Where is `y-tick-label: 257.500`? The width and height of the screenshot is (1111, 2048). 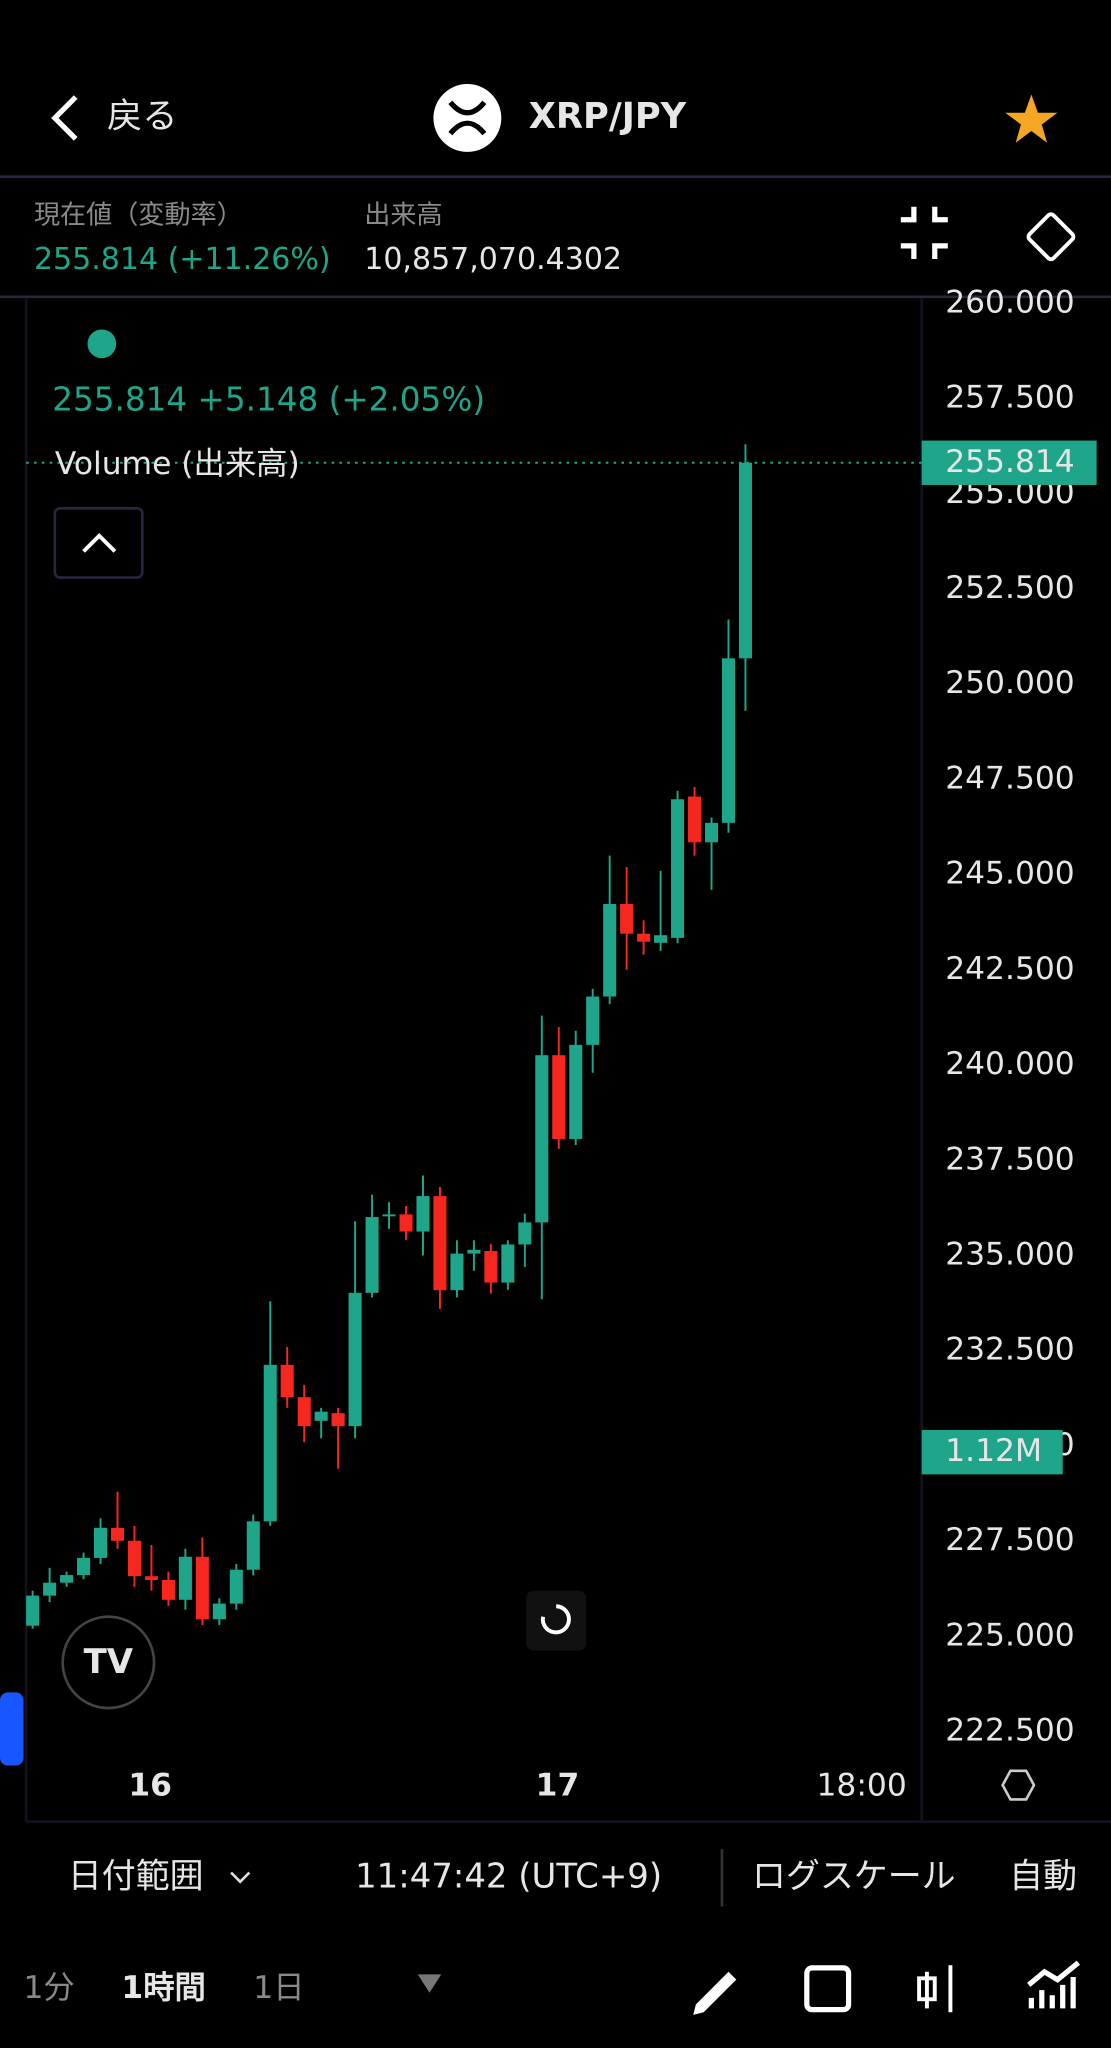 y-tick-label: 257.500 is located at coordinates (1010, 398).